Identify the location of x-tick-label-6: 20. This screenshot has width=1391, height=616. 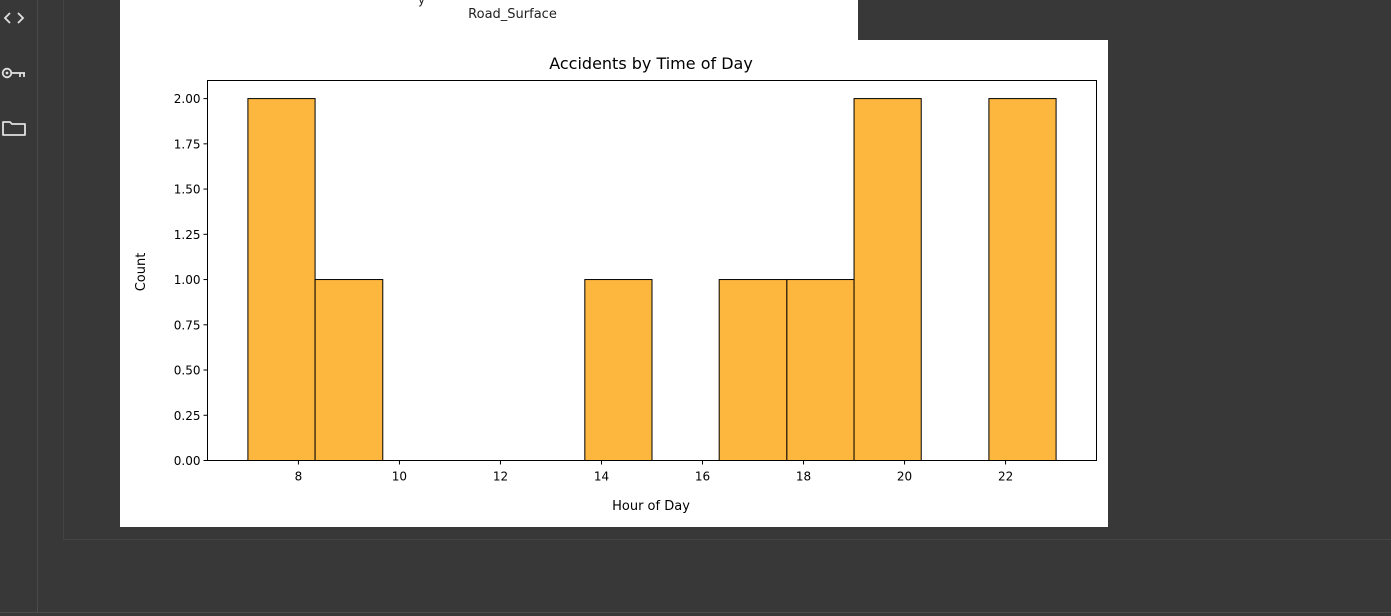
(904, 477).